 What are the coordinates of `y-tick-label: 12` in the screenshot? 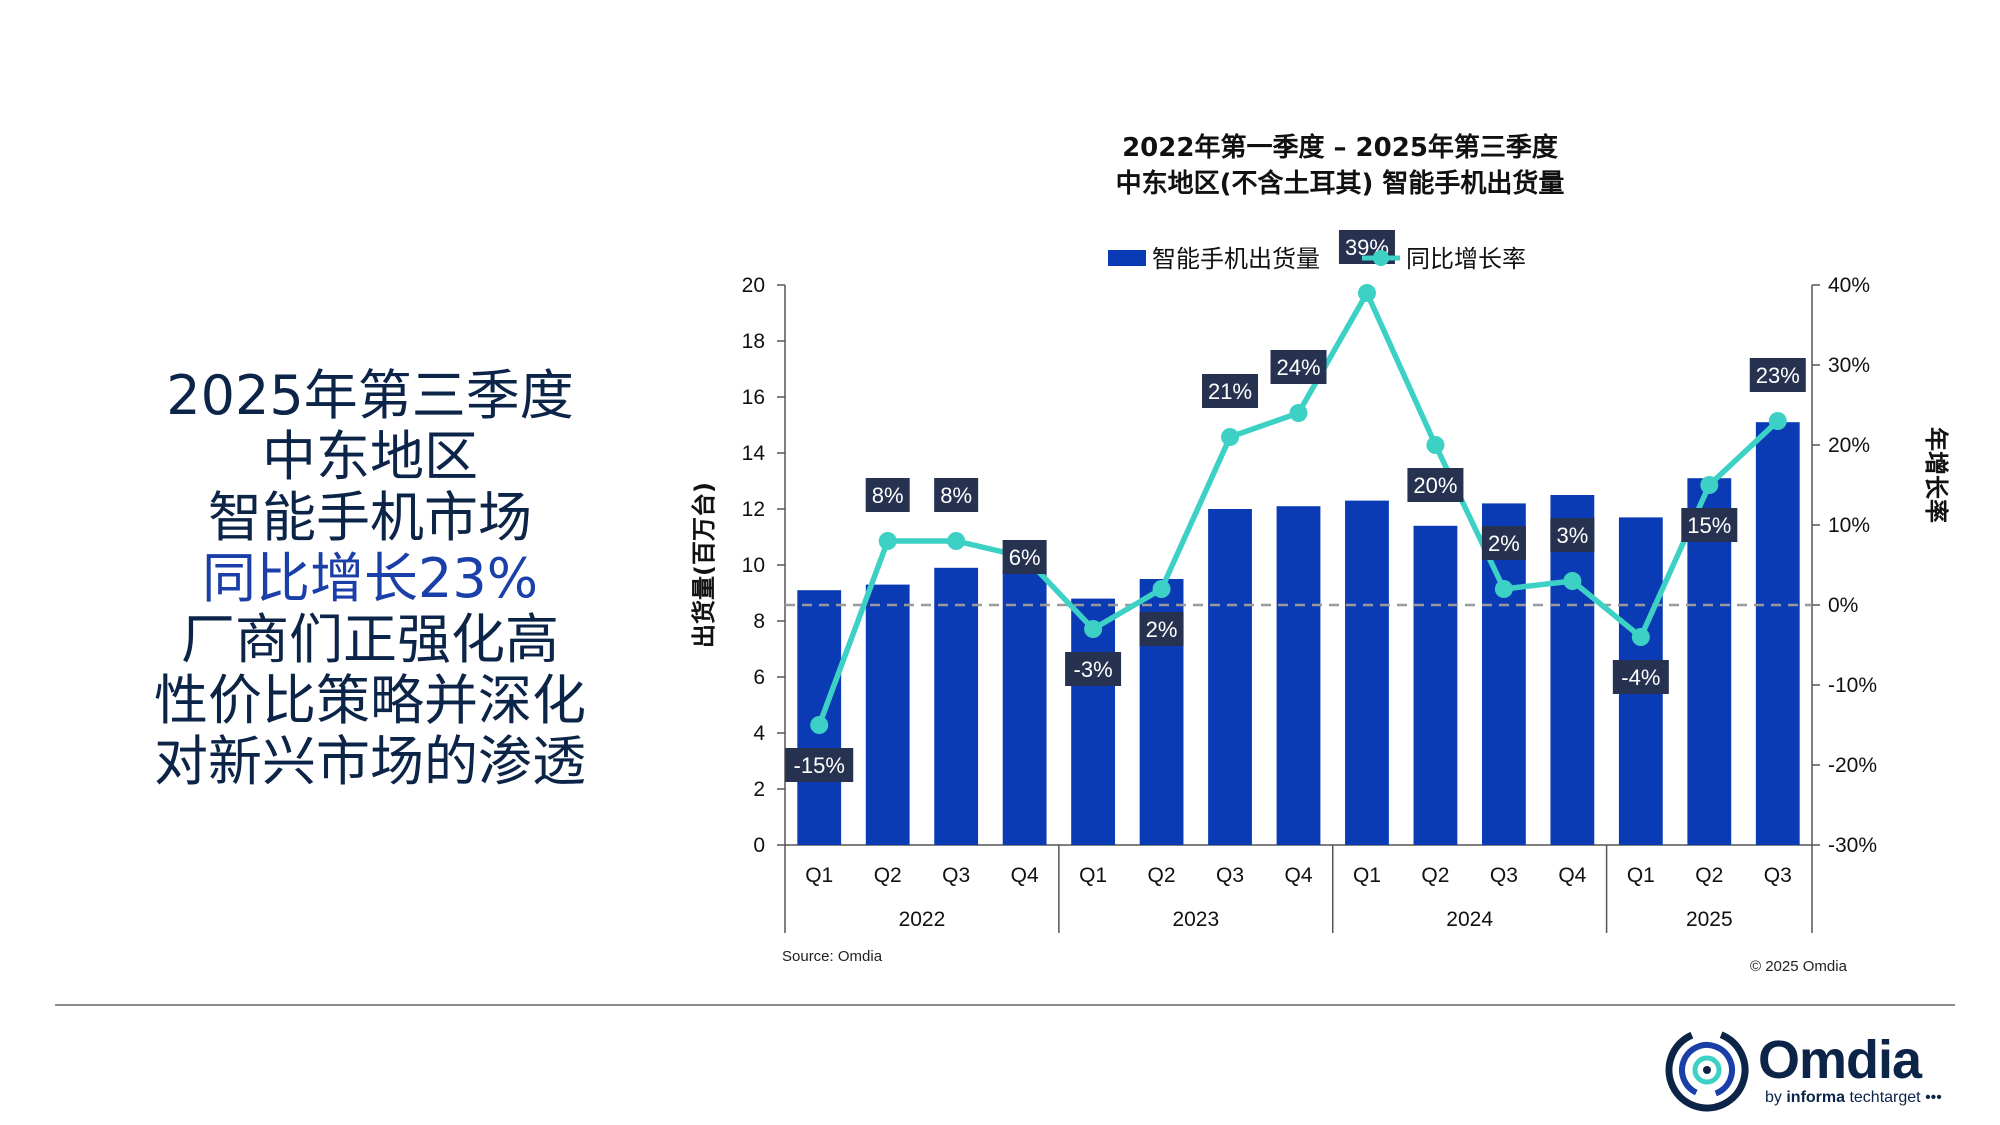 It's located at (753, 509).